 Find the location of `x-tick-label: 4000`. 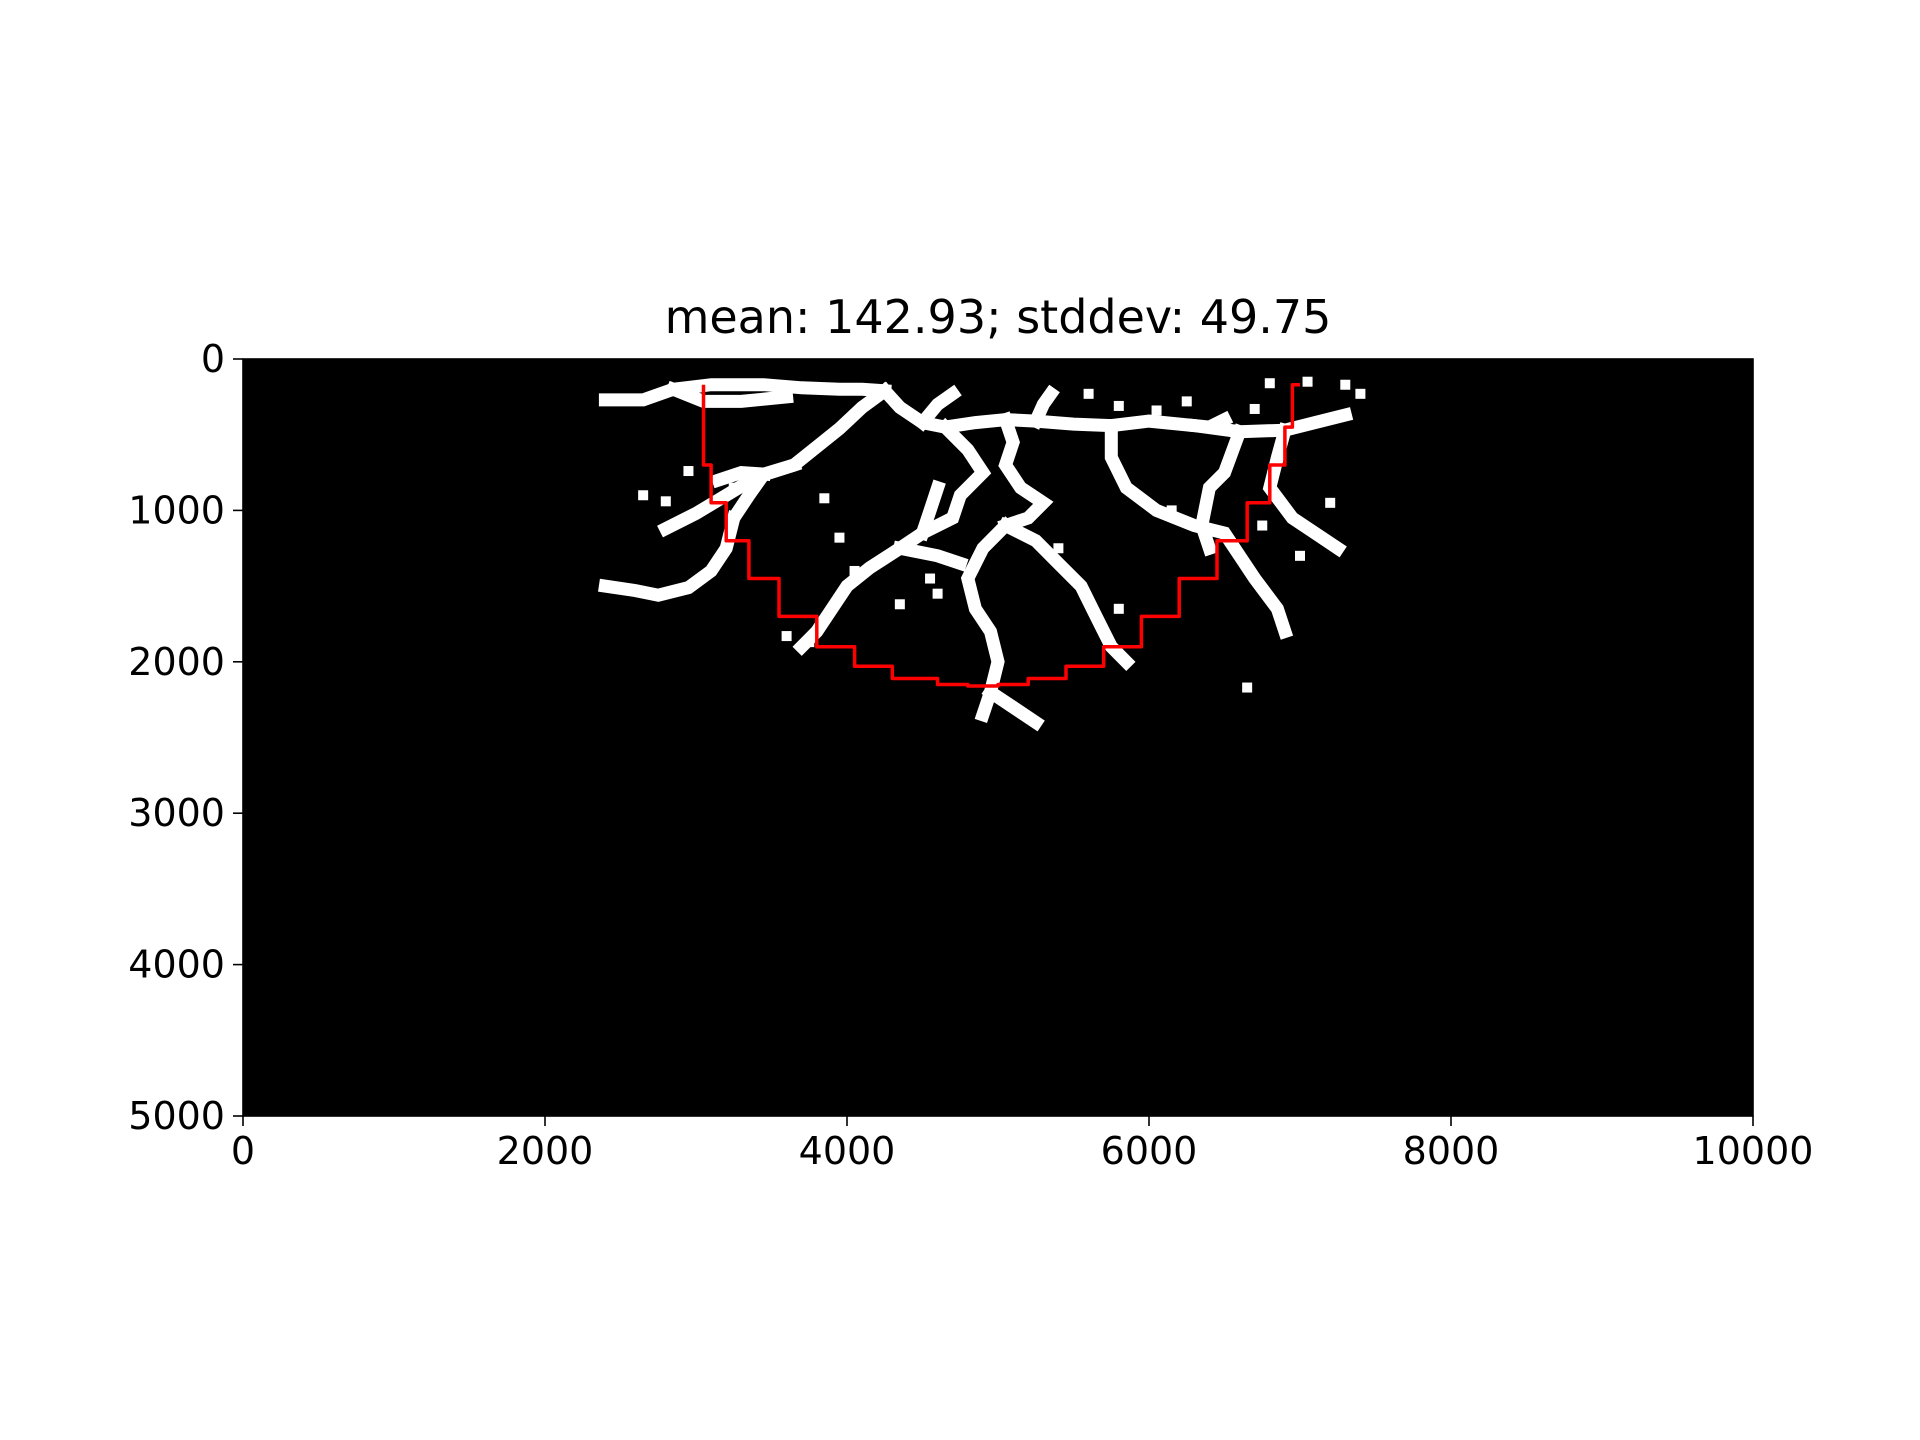

x-tick-label: 4000 is located at coordinates (847, 1151).